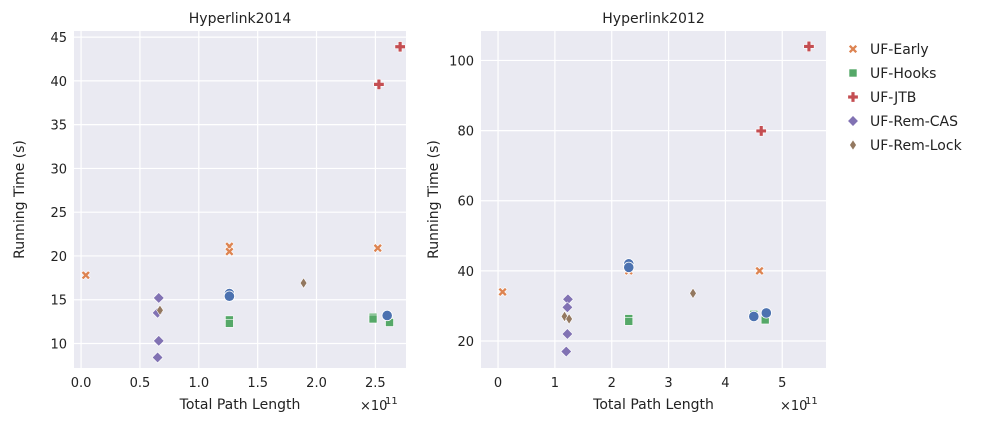 This screenshot has height=427, width=981. Describe the element at coordinates (899, 50) in the screenshot. I see `legend-label: UF-Early` at that location.